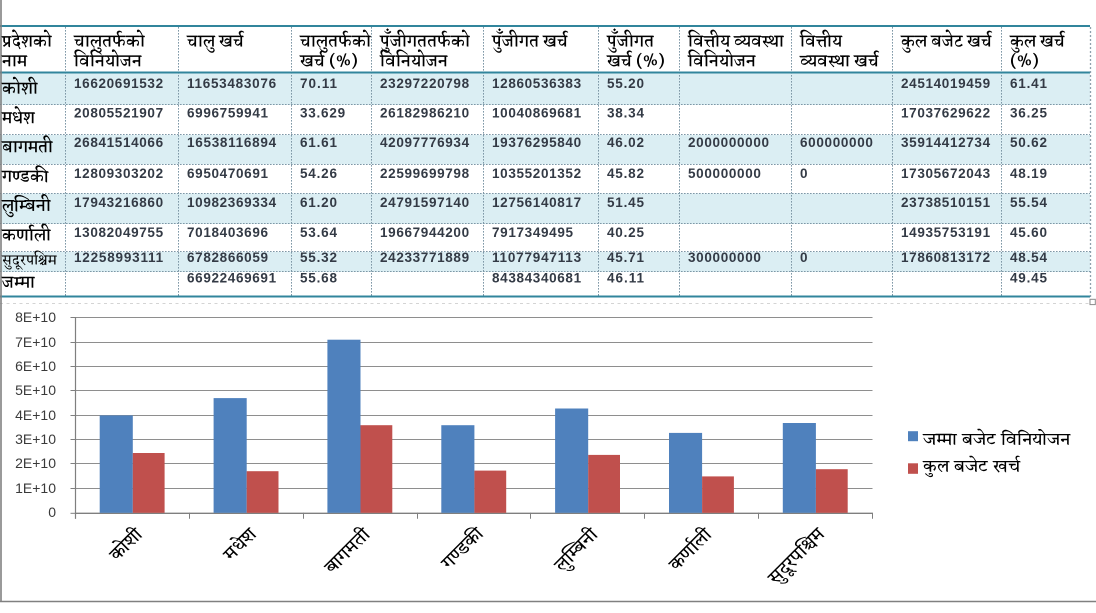  I want to click on svg-text: 6950470691, so click(227, 173).